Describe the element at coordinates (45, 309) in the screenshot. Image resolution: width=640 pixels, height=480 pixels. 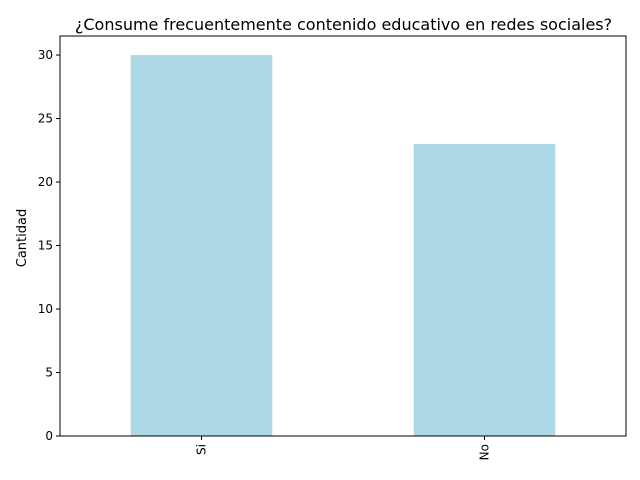
I see `y-tick-label: 10` at that location.